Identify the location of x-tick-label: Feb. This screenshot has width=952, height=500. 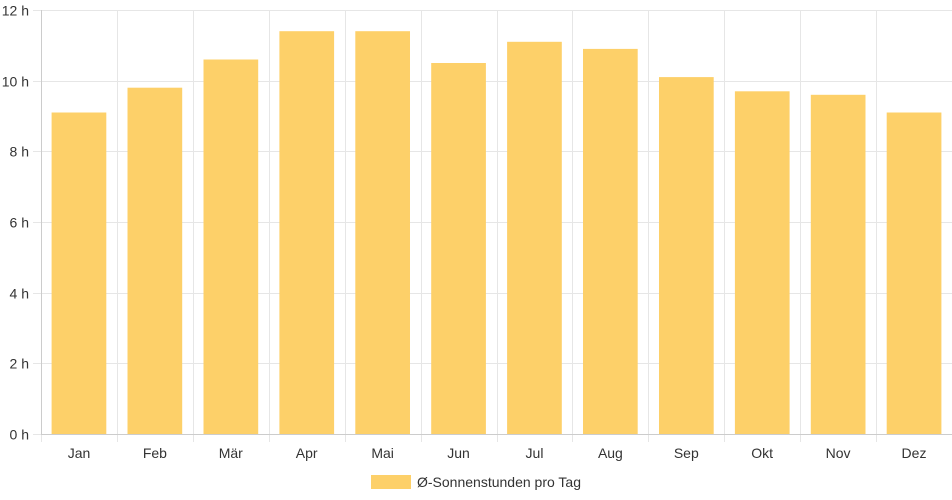
(155, 453).